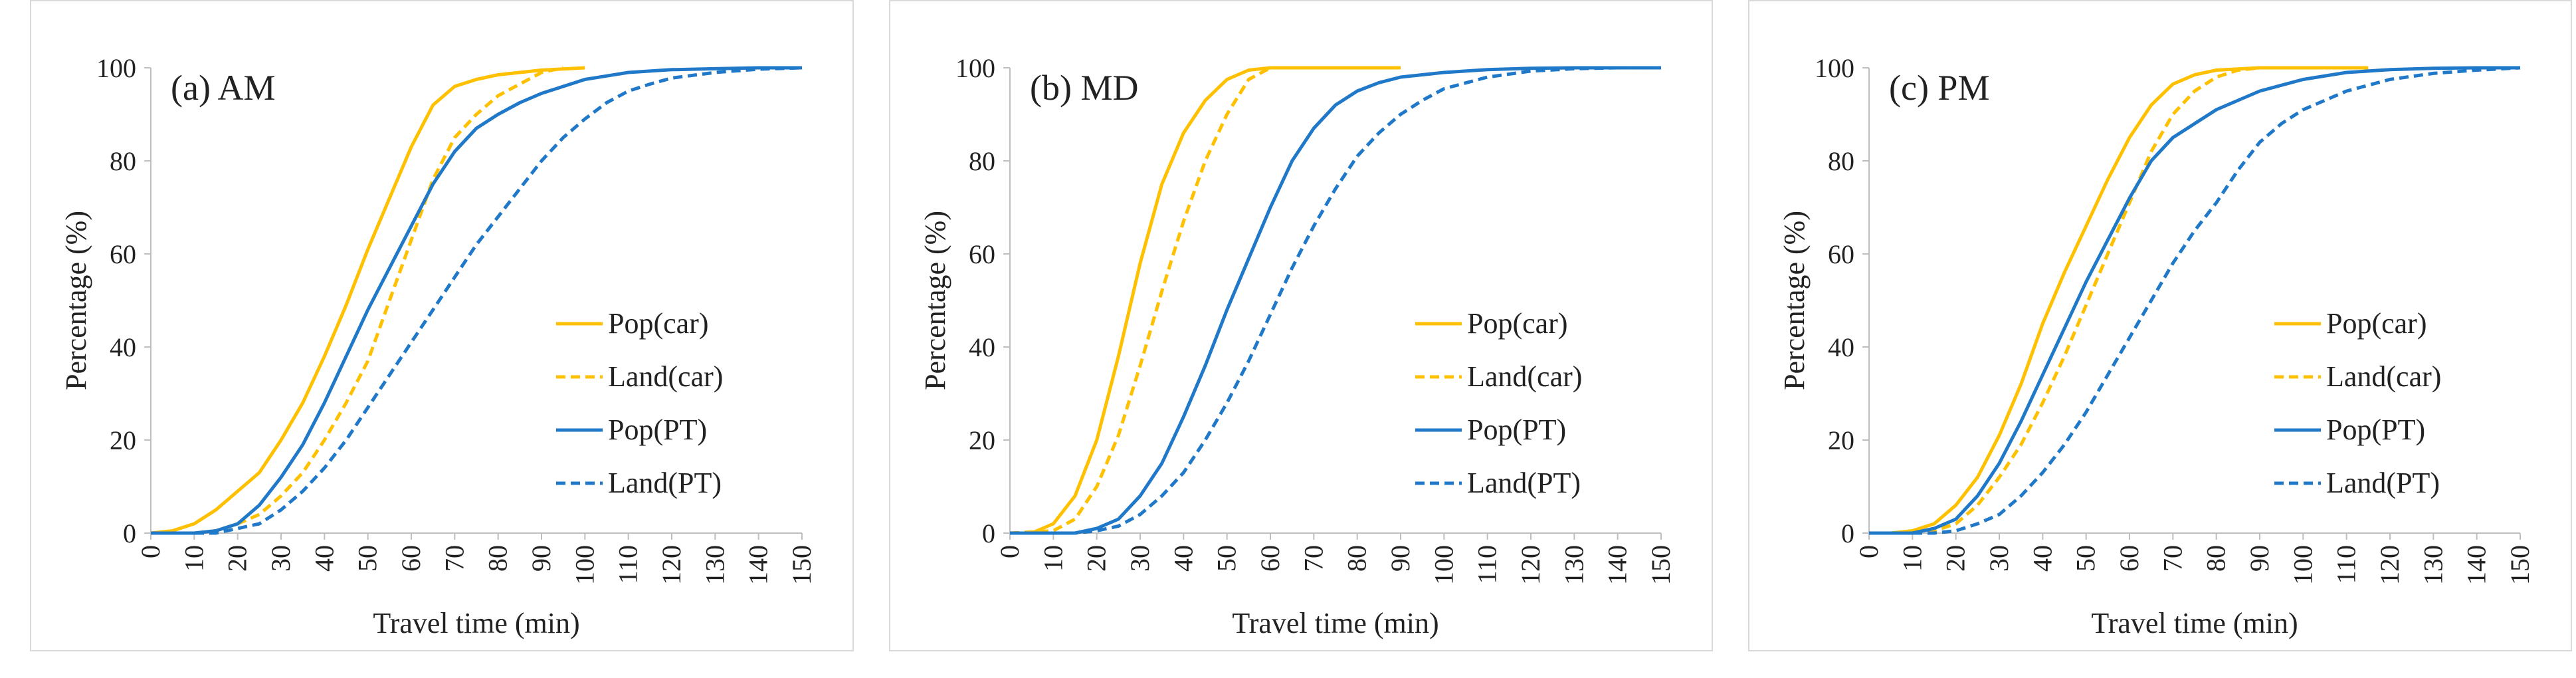 The height and width of the screenshot is (678, 2576). What do you see at coordinates (1939, 88) in the screenshot?
I see `panel-title: (c) PM` at bounding box center [1939, 88].